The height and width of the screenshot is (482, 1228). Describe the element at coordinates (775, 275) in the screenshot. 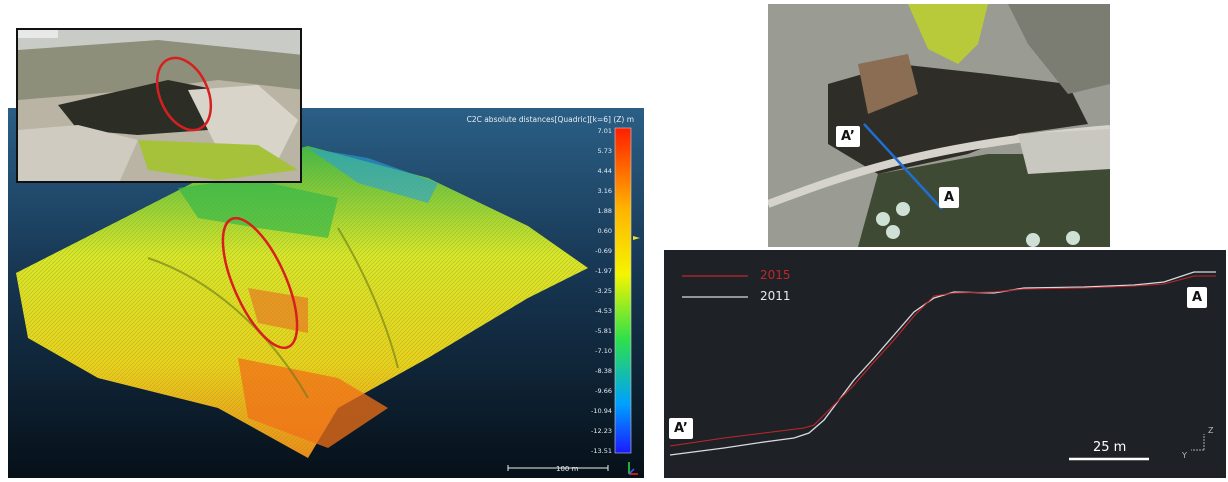

I see `legend-label-2015: 2015` at that location.